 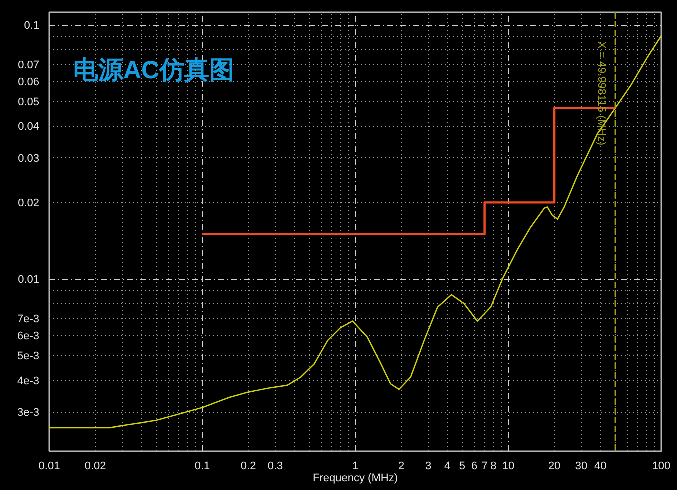 What do you see at coordinates (28, 356) in the screenshot?
I see `y-tick-label: 5e-3` at bounding box center [28, 356].